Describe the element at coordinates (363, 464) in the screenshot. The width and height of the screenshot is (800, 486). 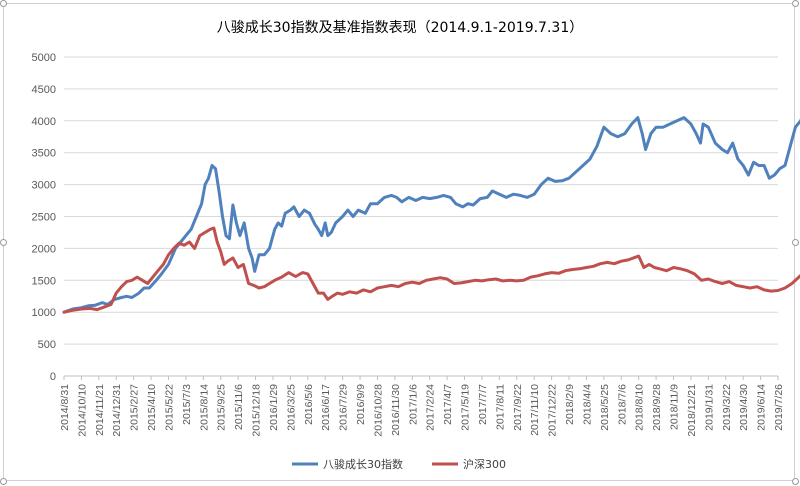
I see `legend-label-1: 八骏成长30指数` at that location.